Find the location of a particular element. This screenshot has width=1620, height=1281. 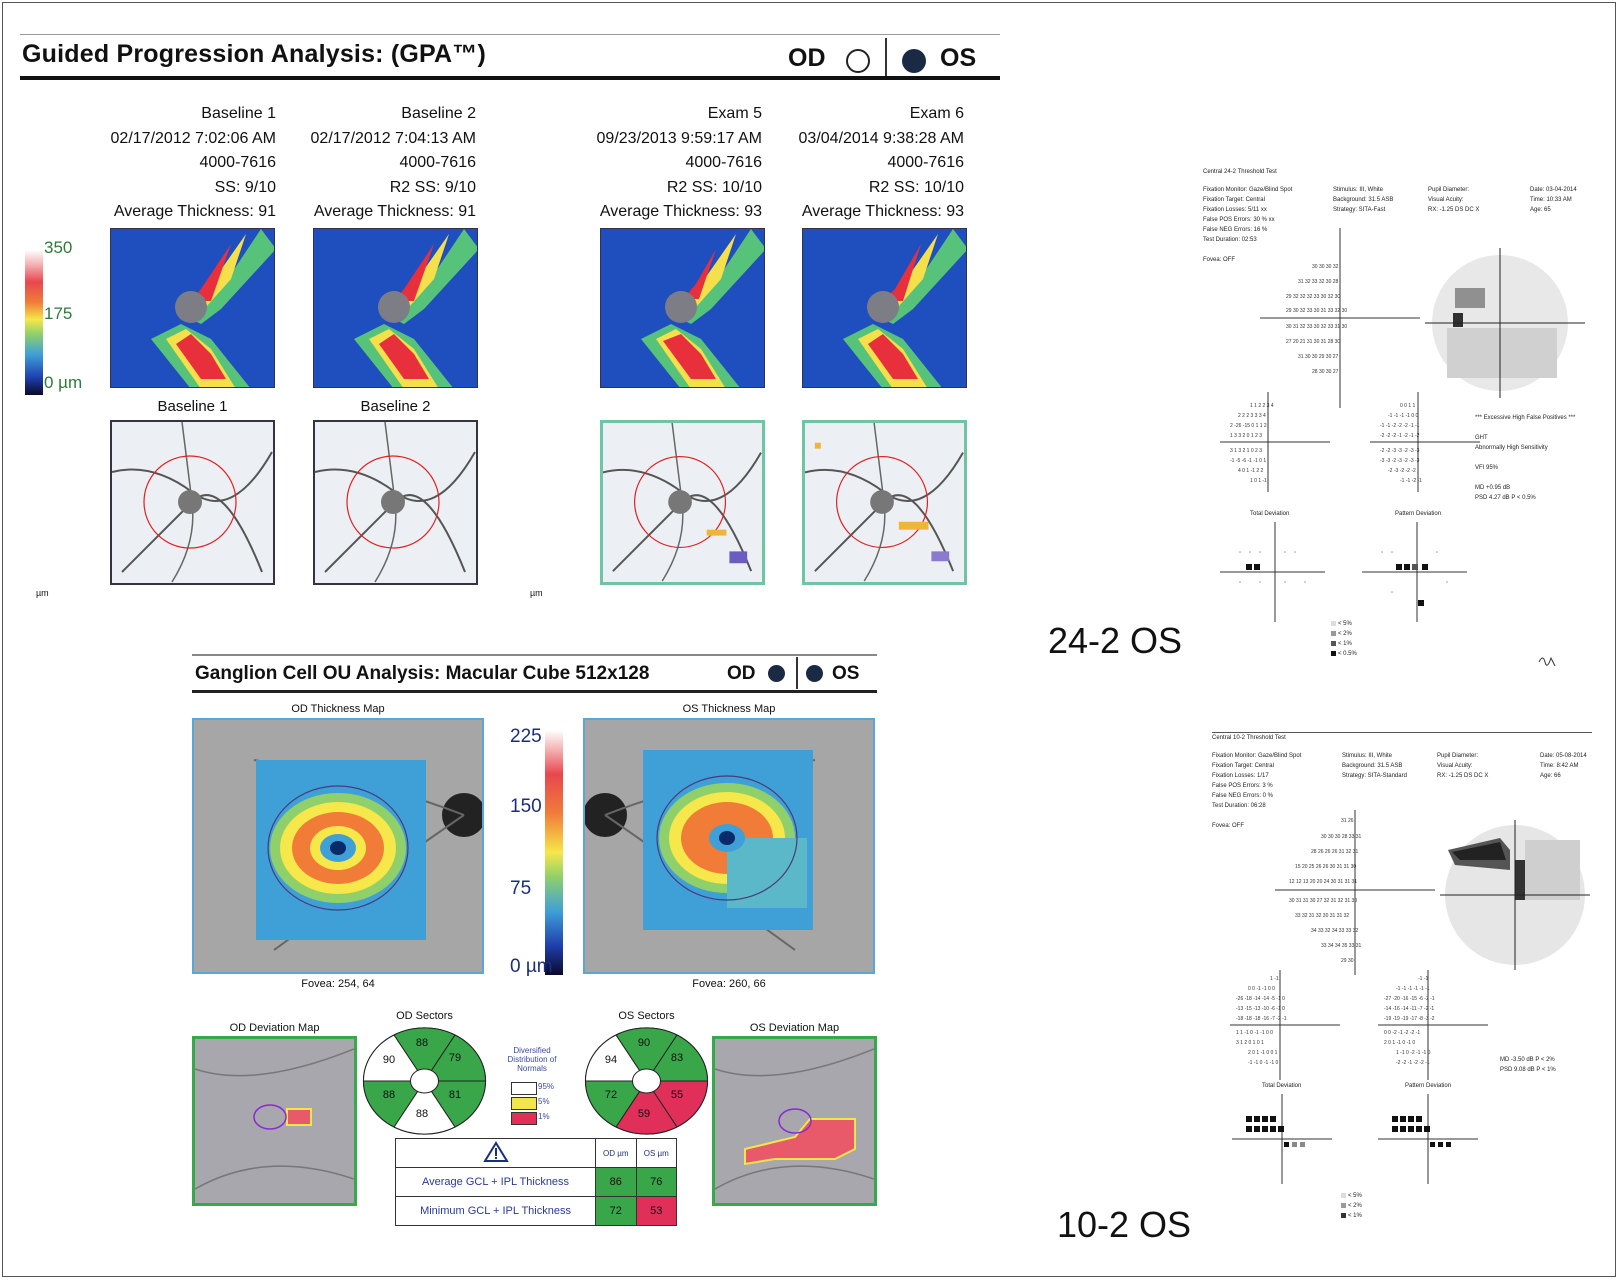

vf24-date: Date: 03-04-2014 is located at coordinates (1553, 190).